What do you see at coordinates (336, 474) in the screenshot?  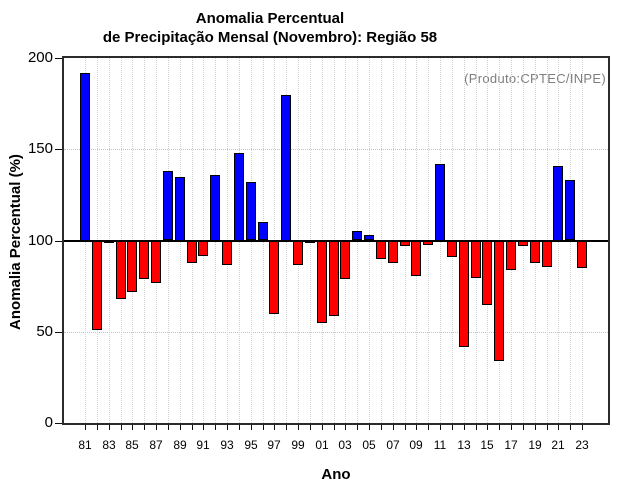 I see `x-axis-title: Ano` at bounding box center [336, 474].